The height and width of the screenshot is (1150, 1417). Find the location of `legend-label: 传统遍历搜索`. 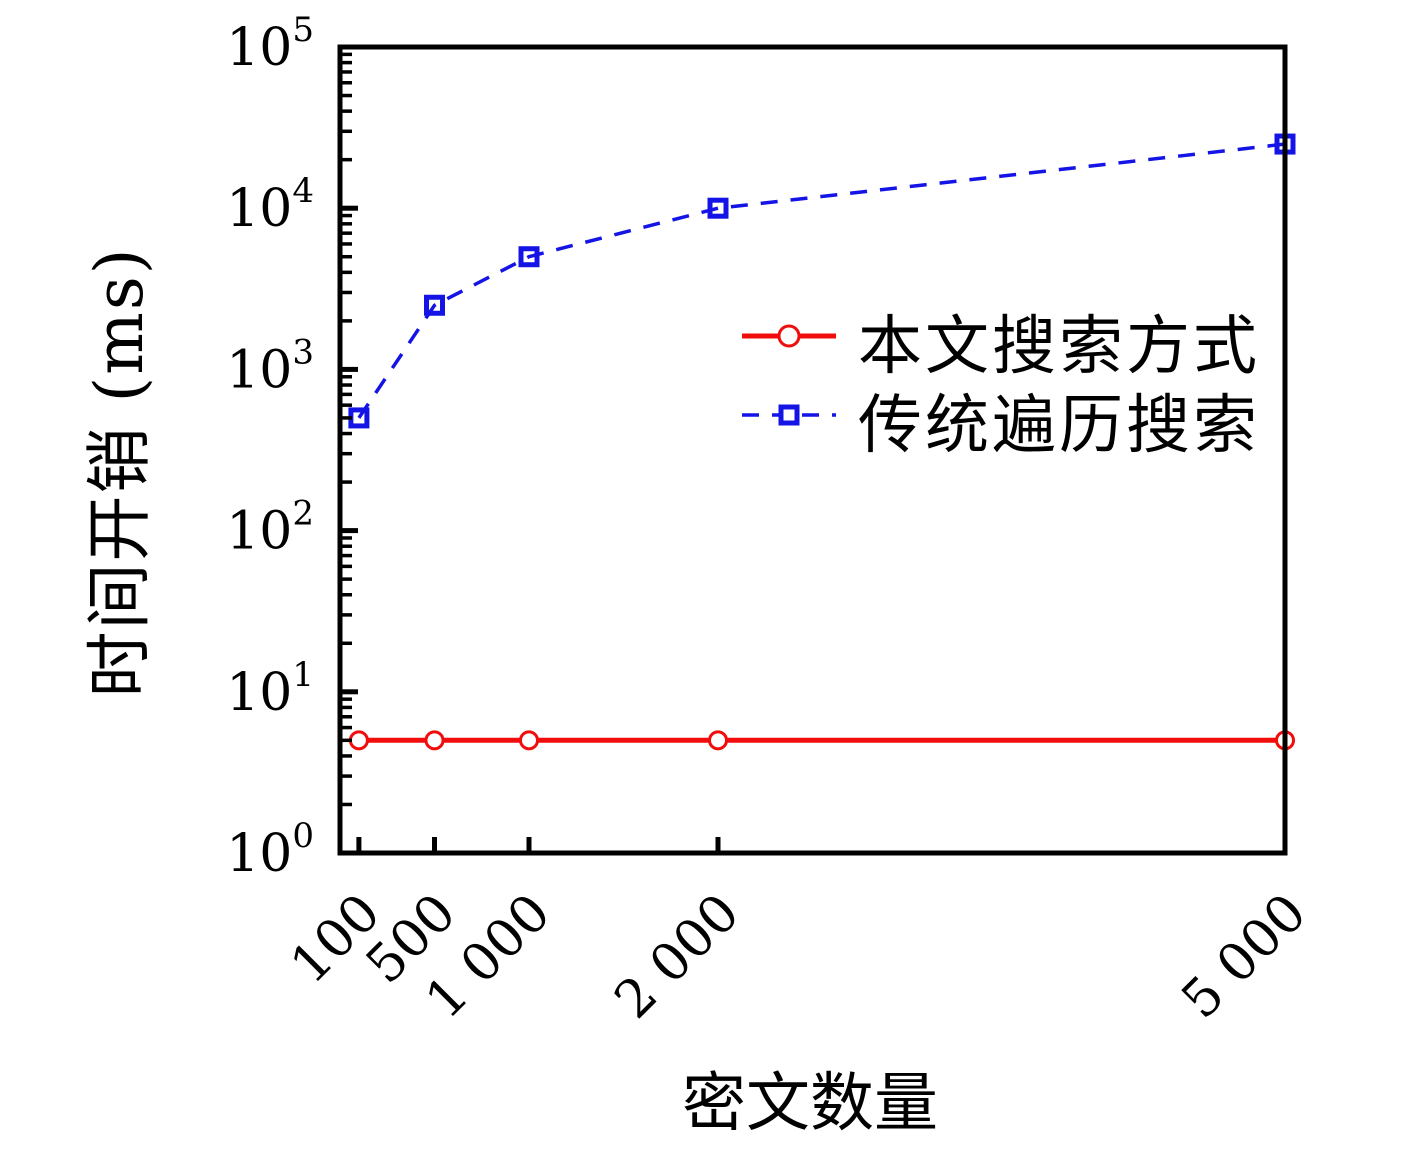

legend-label: 传统遍历搜索 is located at coordinates (1059, 426).